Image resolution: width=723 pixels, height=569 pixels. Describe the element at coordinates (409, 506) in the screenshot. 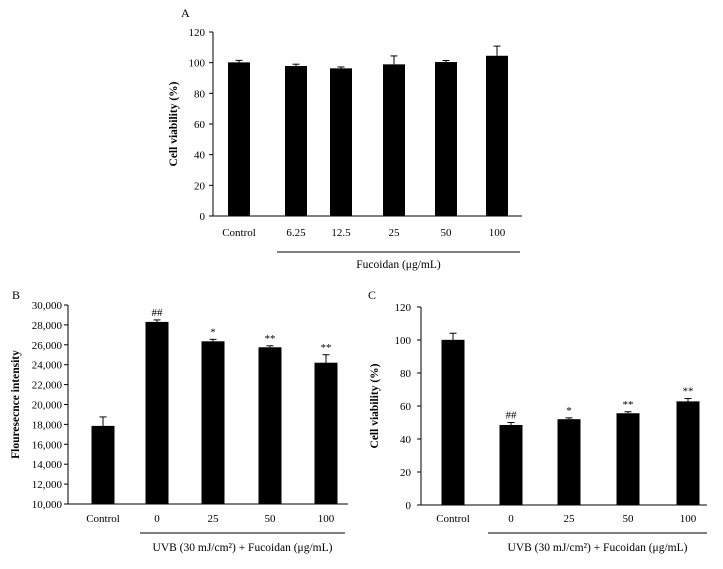

I see `panel-c-y-tick-label: 0` at that location.